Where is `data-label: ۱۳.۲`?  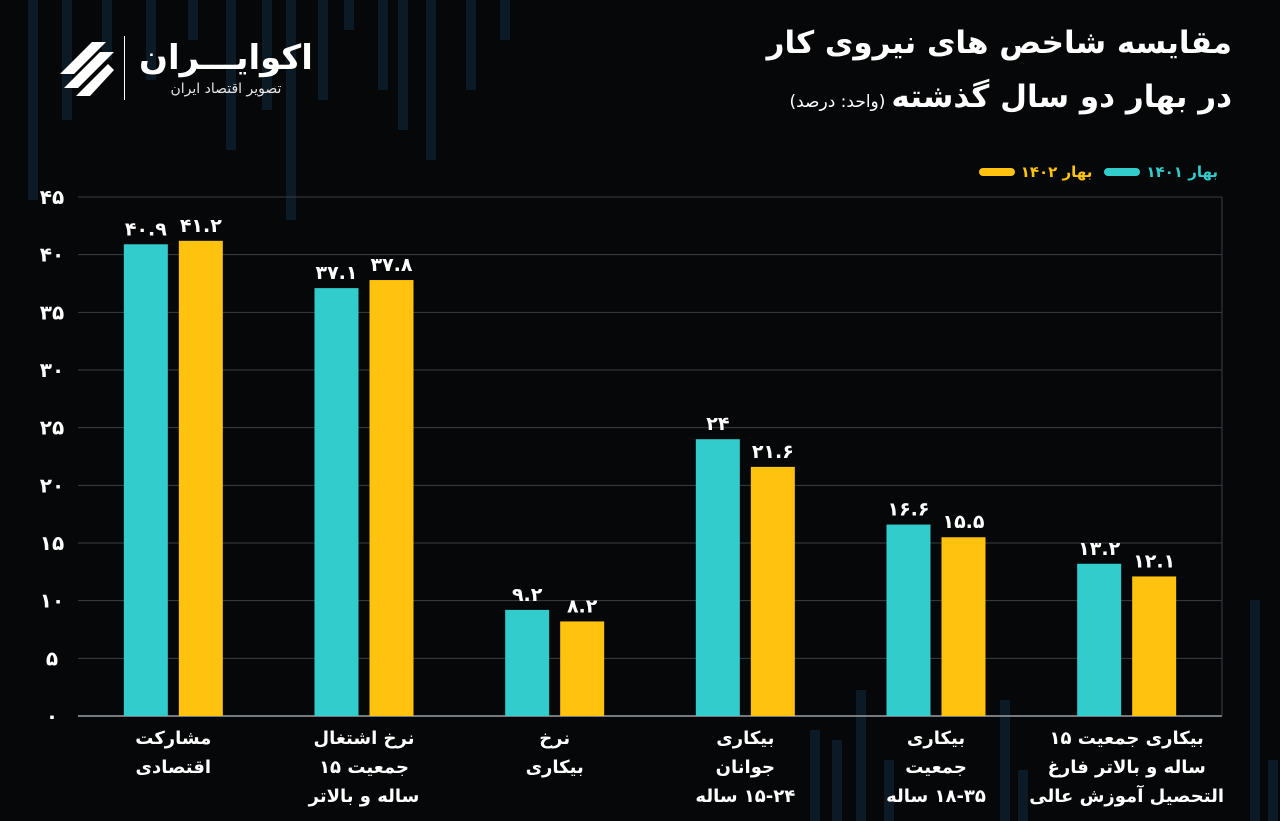
data-label: ۱۳.۲ is located at coordinates (1099, 549).